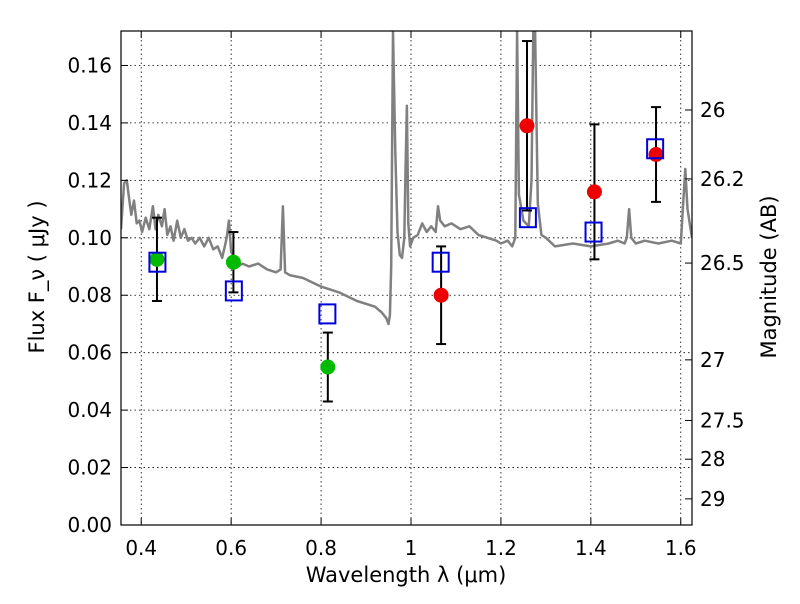 The height and width of the screenshot is (604, 800). I want to click on right-tick-label: 26.2, so click(722, 179).